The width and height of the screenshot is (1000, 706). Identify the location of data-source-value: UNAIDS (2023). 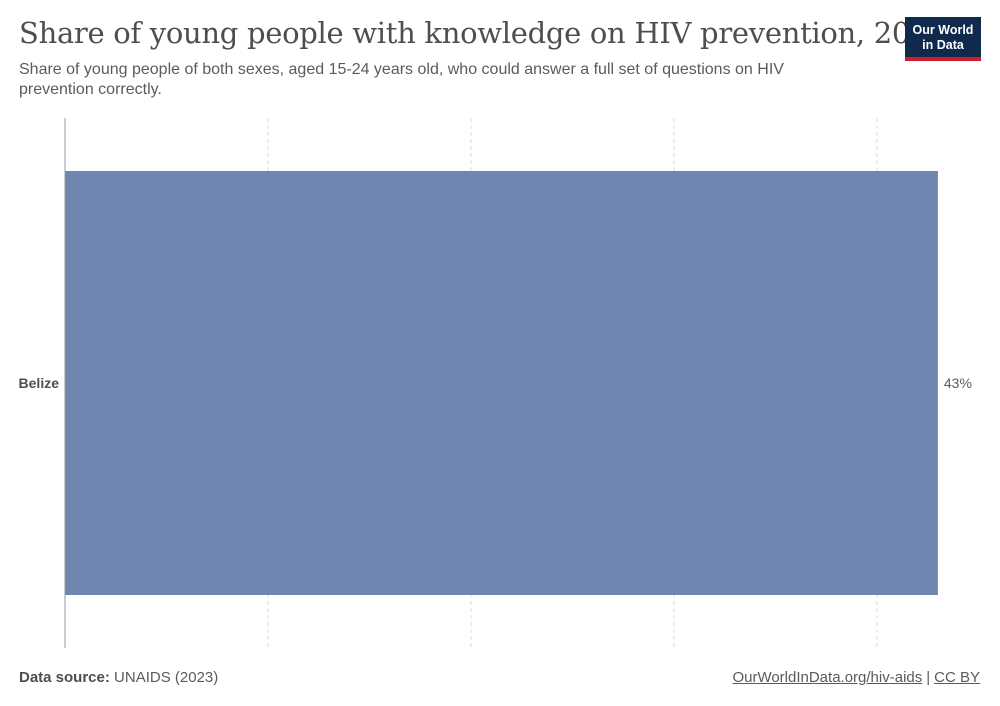
(166, 677).